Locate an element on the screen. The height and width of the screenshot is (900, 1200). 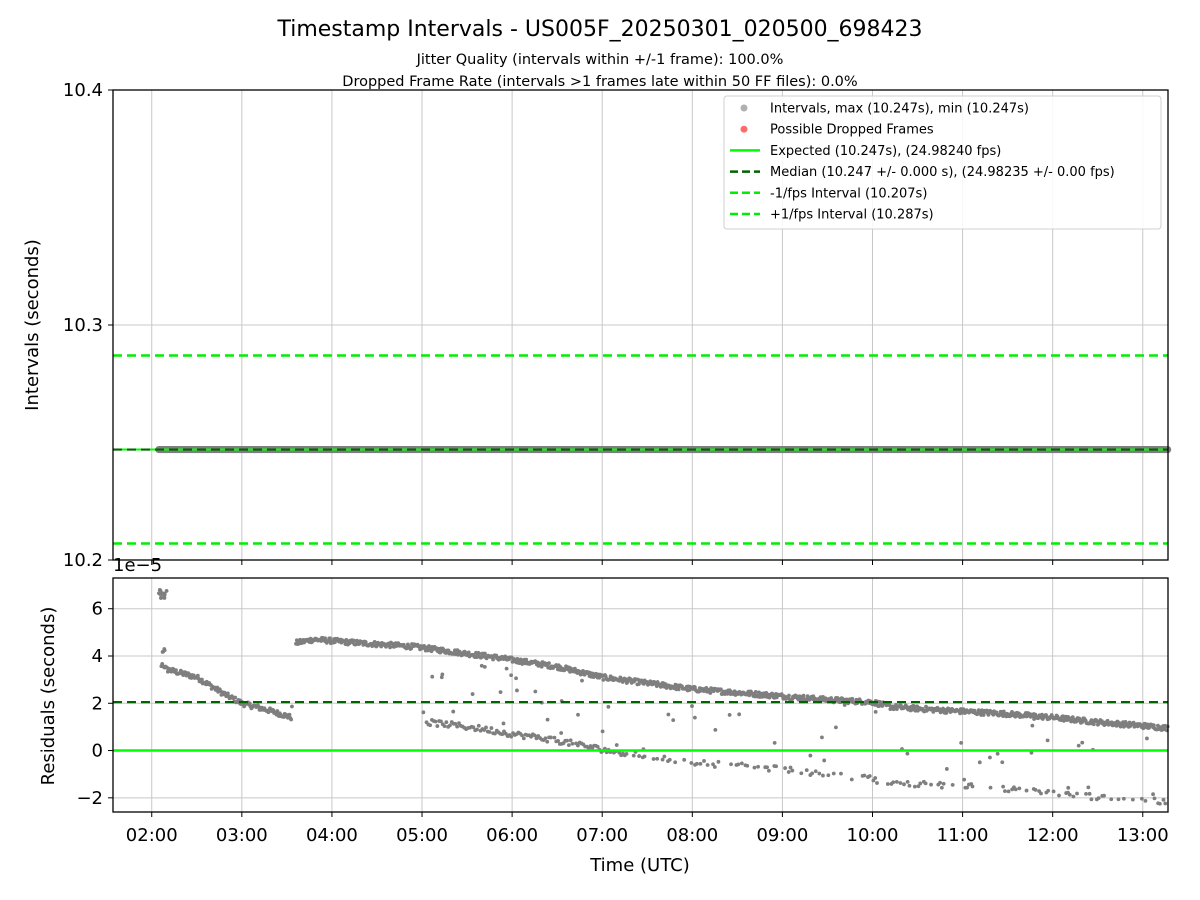
x-tick-label-05:00: 05:00 is located at coordinates (422, 835).